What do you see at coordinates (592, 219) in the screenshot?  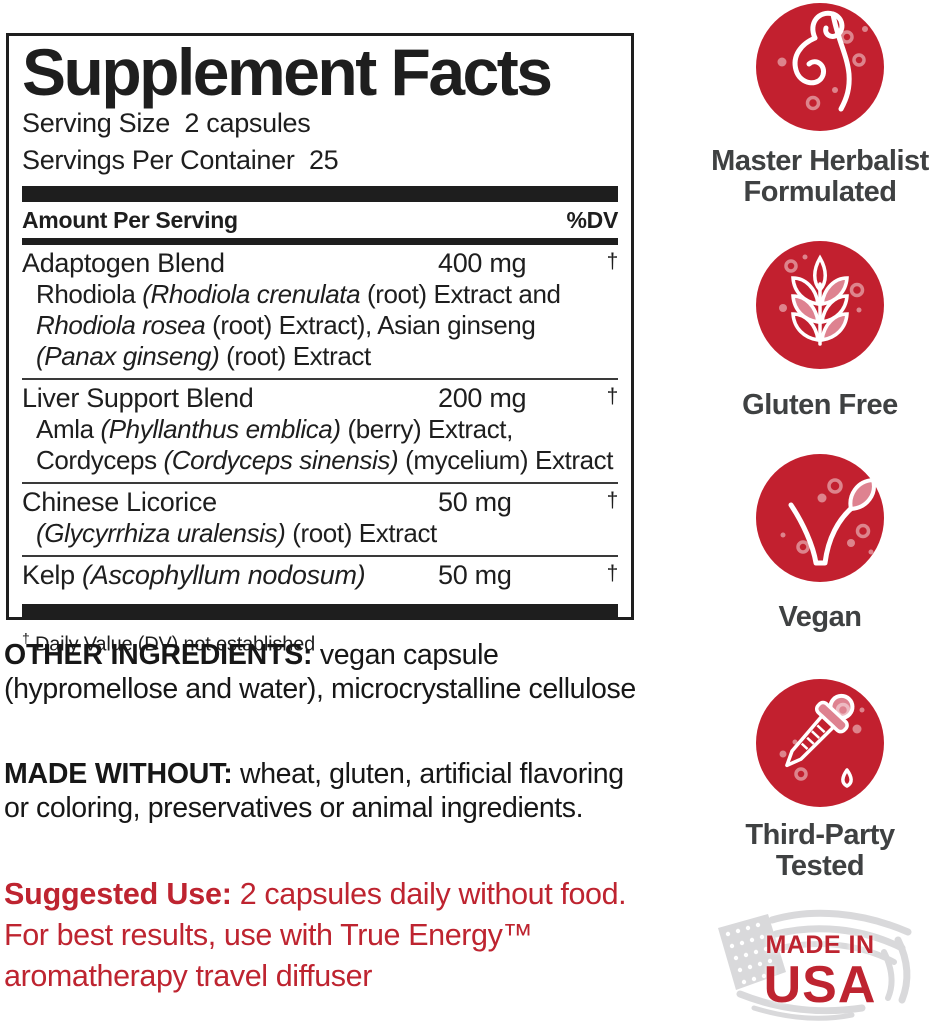 I see `dv-header: %DV` at bounding box center [592, 219].